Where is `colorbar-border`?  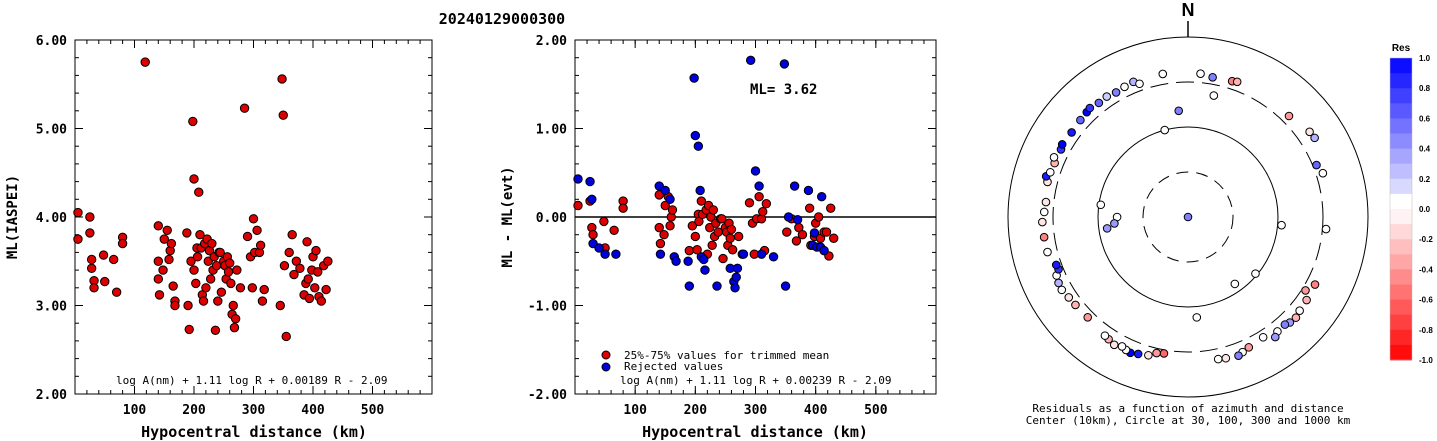
colorbar-border is located at coordinates (1401, 209).